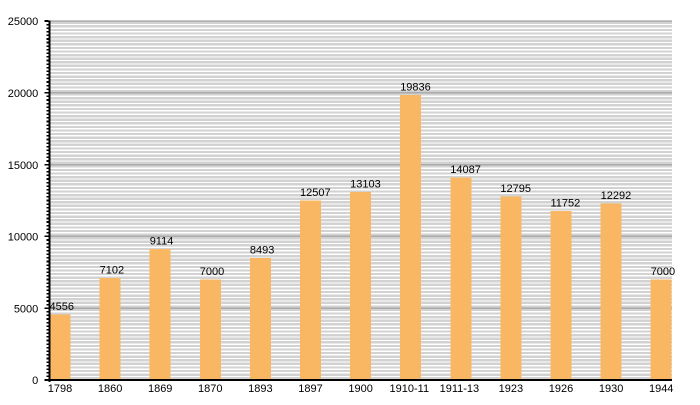 Image resolution: width=700 pixels, height=405 pixels. Describe the element at coordinates (460, 389) in the screenshot. I see `svg-text: 1911-13` at that location.